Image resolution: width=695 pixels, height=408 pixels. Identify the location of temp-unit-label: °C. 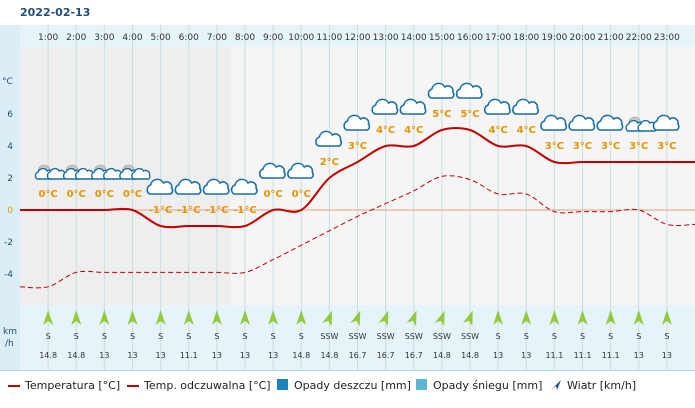
(7, 82).